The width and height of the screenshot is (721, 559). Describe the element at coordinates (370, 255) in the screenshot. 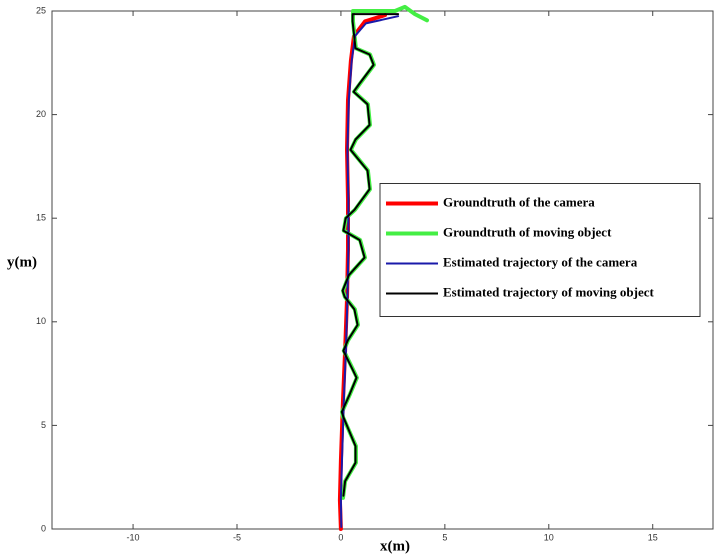

I see `trajectory-line` at that location.